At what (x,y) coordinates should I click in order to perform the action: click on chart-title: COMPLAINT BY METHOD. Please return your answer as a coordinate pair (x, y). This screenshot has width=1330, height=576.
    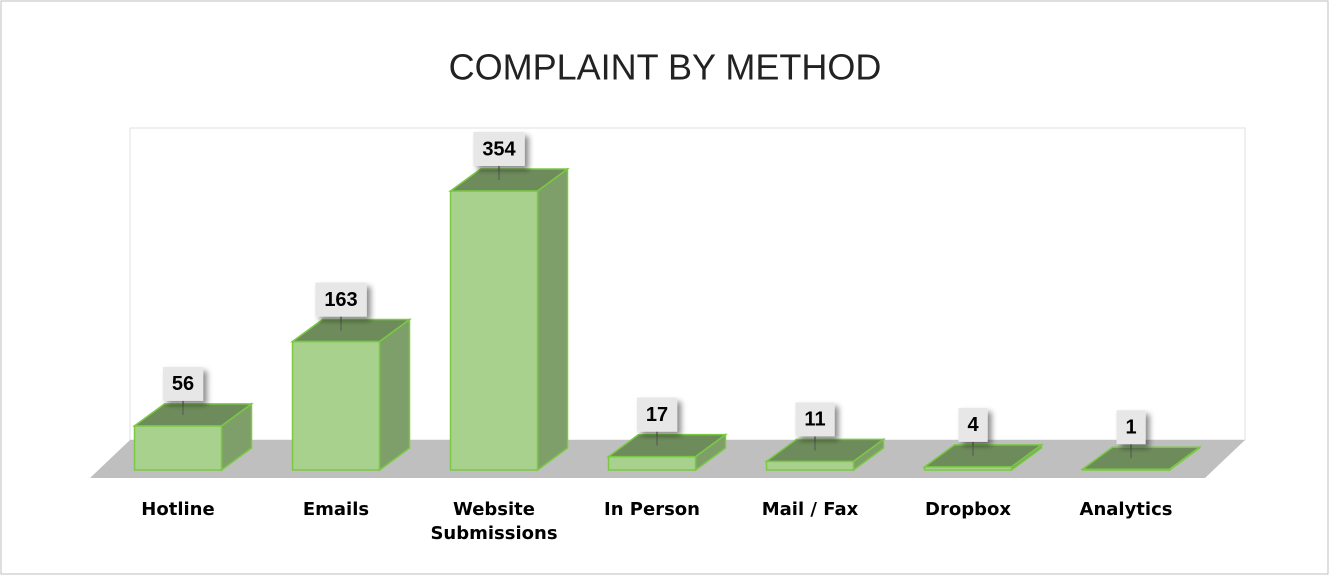
    Looking at the image, I should click on (665, 67).